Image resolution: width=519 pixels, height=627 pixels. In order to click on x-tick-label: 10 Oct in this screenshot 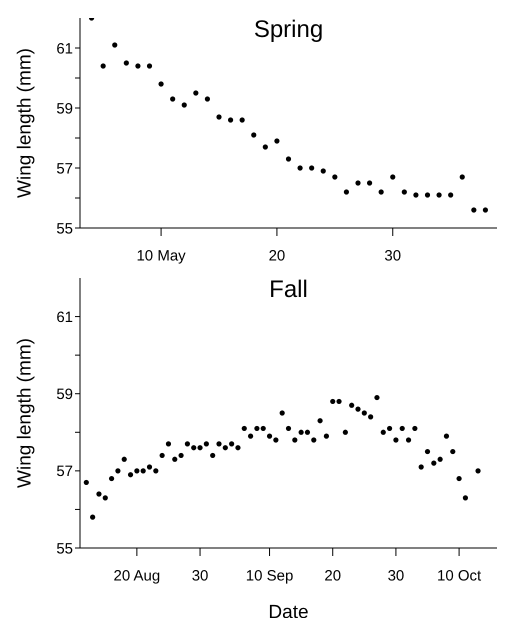, I will do `click(459, 576)`.